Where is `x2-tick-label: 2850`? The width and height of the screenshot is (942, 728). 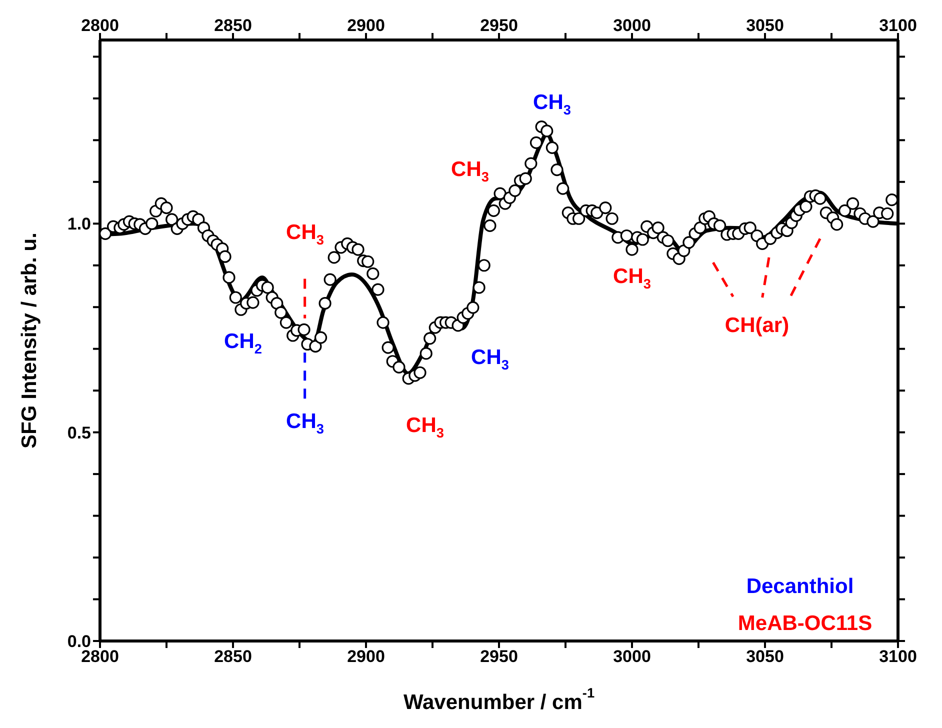 x2-tick-label: 2850 is located at coordinates (233, 656).